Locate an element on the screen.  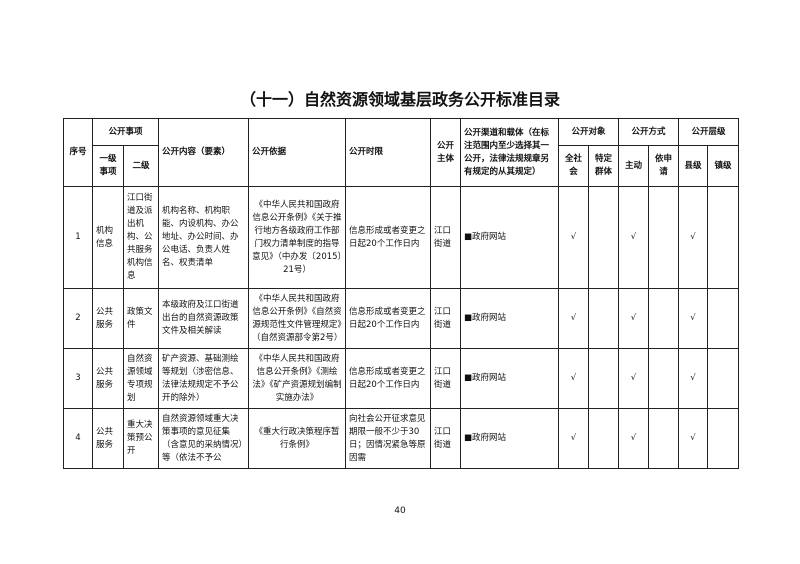
cell-l2: 江口街道及派出机构、公共服务机构信息 is located at coordinates (141, 237).